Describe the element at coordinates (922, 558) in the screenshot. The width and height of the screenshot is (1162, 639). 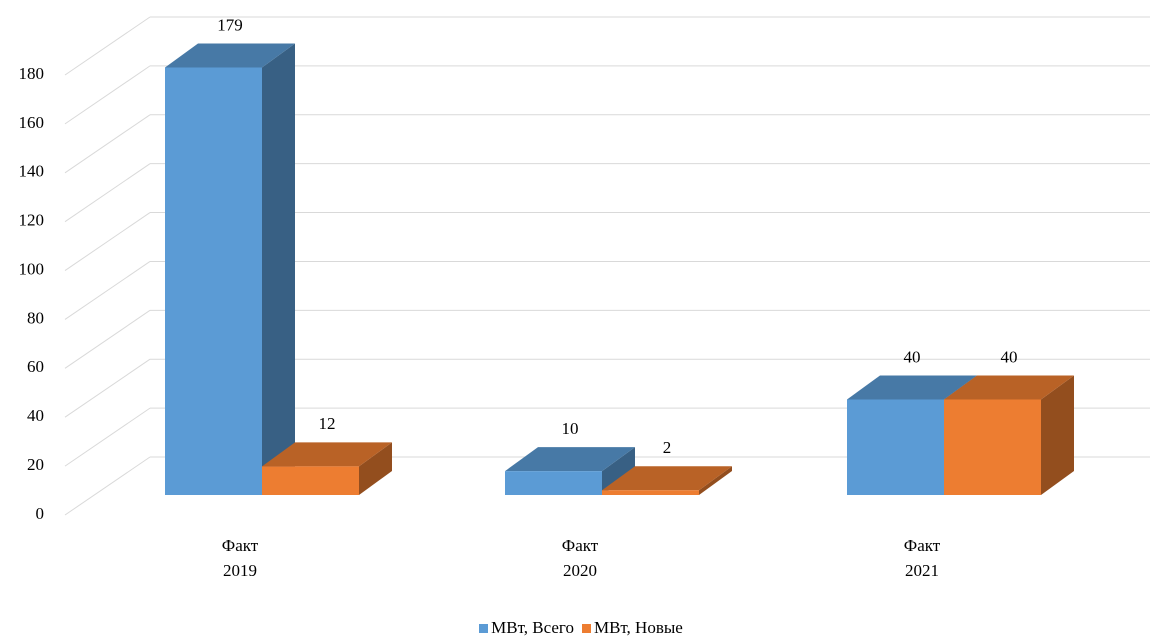
I see `x-tick-label: Факт 2021` at that location.